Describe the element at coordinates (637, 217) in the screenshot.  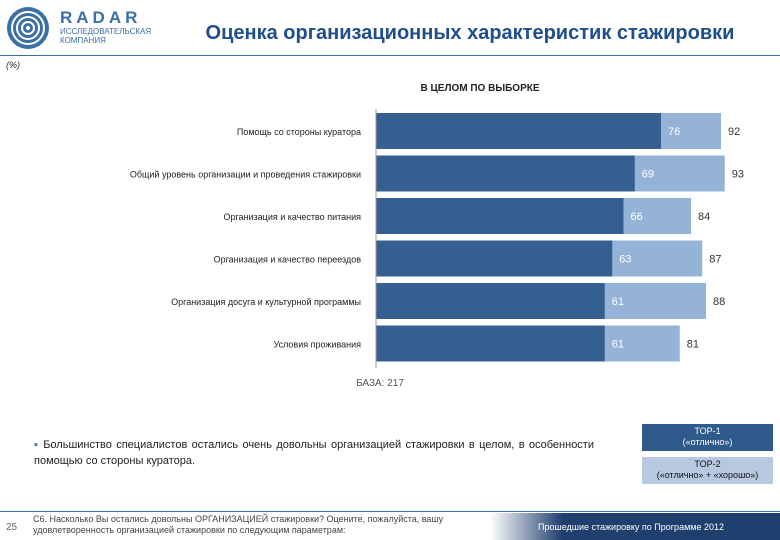
I see `bar-top1-value: 66` at that location.